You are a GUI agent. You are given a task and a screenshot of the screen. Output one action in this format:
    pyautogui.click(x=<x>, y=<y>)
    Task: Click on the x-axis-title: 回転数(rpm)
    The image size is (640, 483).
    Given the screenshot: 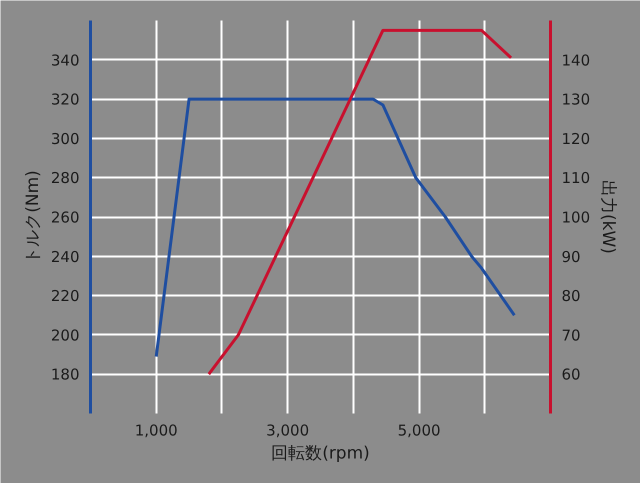 What is the action you would take?
    pyautogui.click(x=320, y=454)
    